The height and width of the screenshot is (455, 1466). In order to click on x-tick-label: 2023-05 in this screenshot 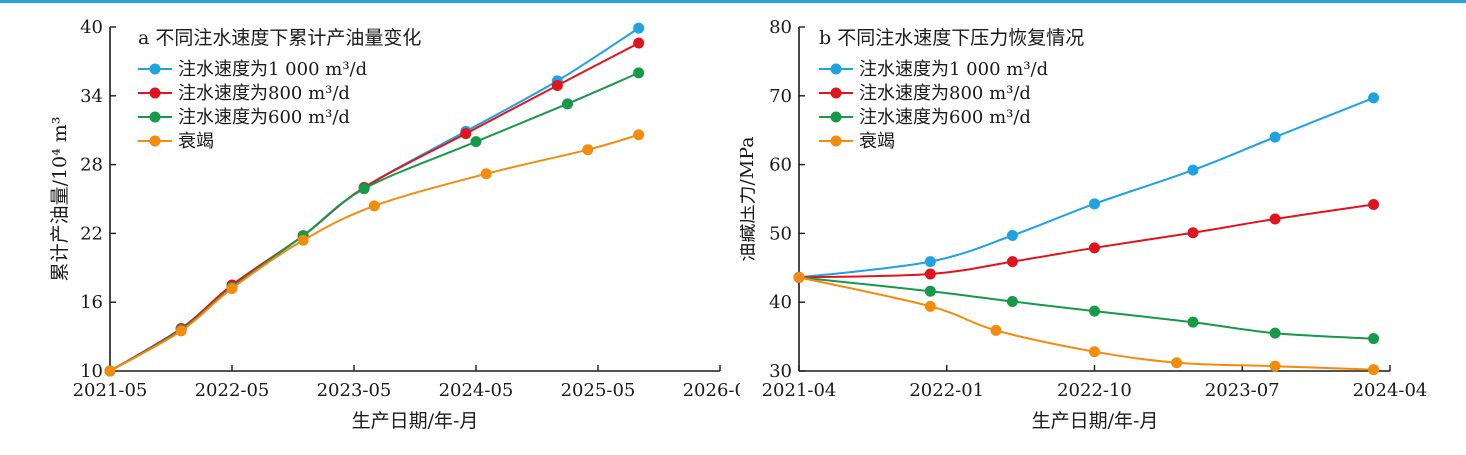, I will do `click(354, 390)`.